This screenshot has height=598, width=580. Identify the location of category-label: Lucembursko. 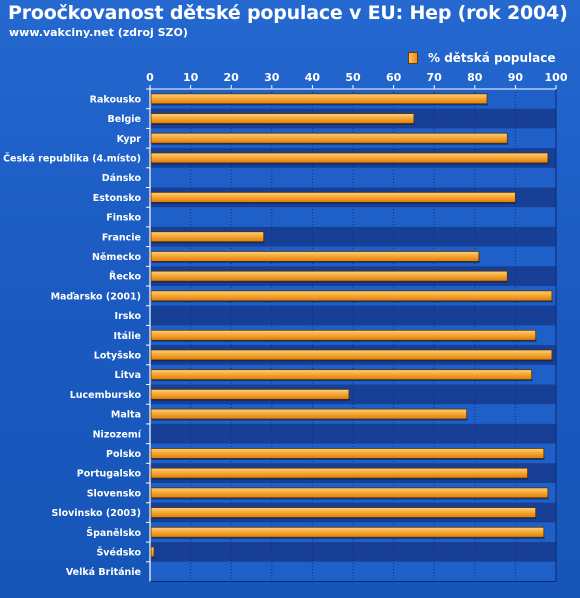
(106, 395).